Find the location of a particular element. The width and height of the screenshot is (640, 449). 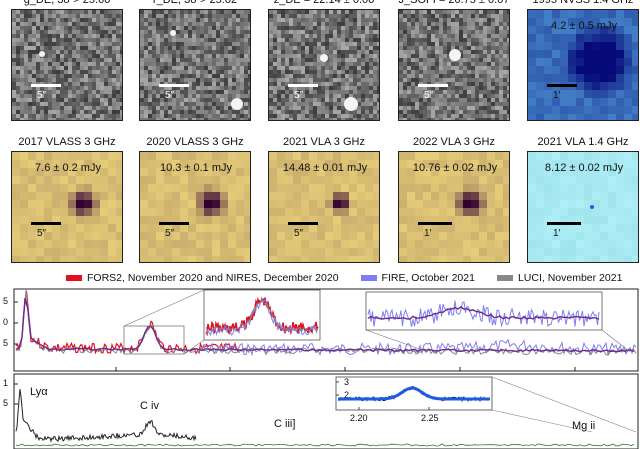

row2-image-panel-4: 8.12 ± 0.02 mJy 1′ is located at coordinates (583, 207).